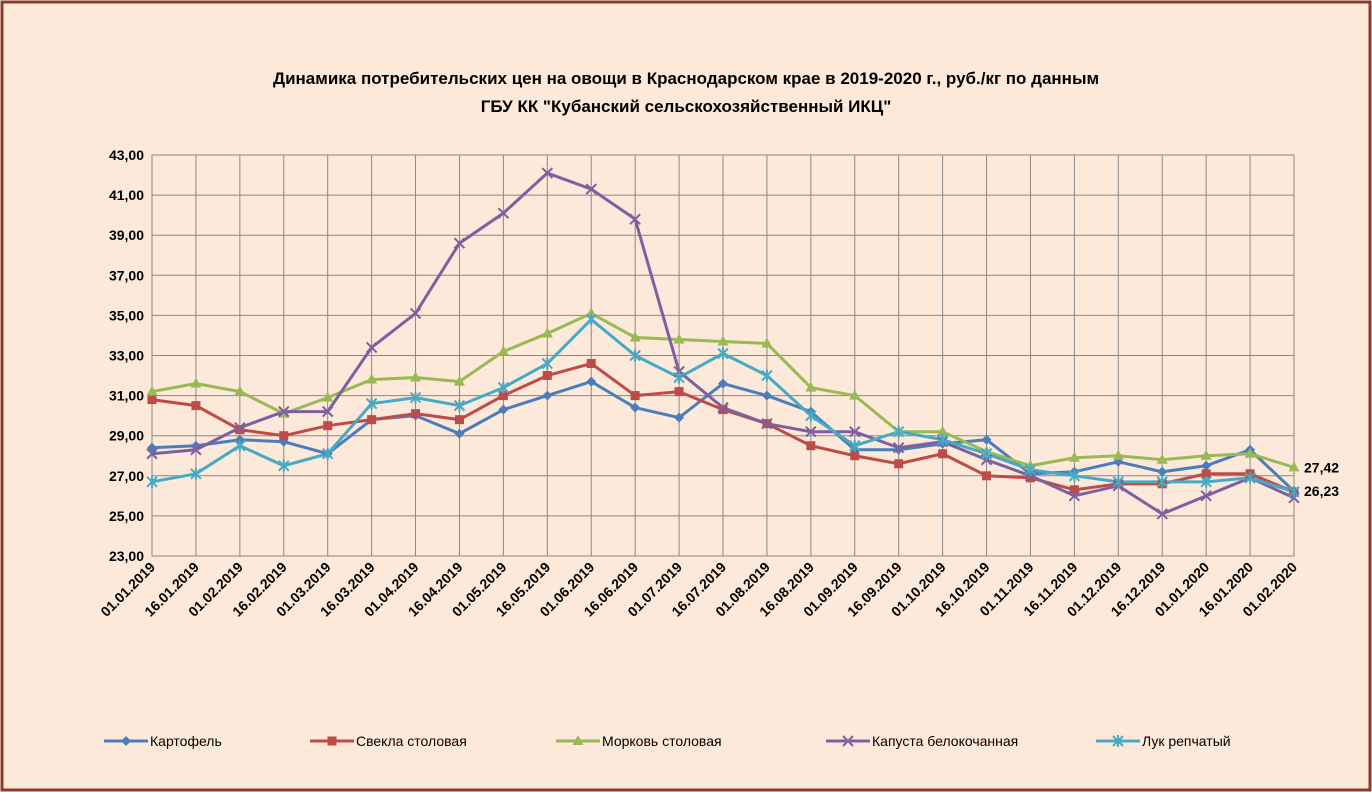 The width and height of the screenshot is (1372, 792). What do you see at coordinates (126, 155) in the screenshot?
I see `y-tick-label: 43,00` at bounding box center [126, 155].